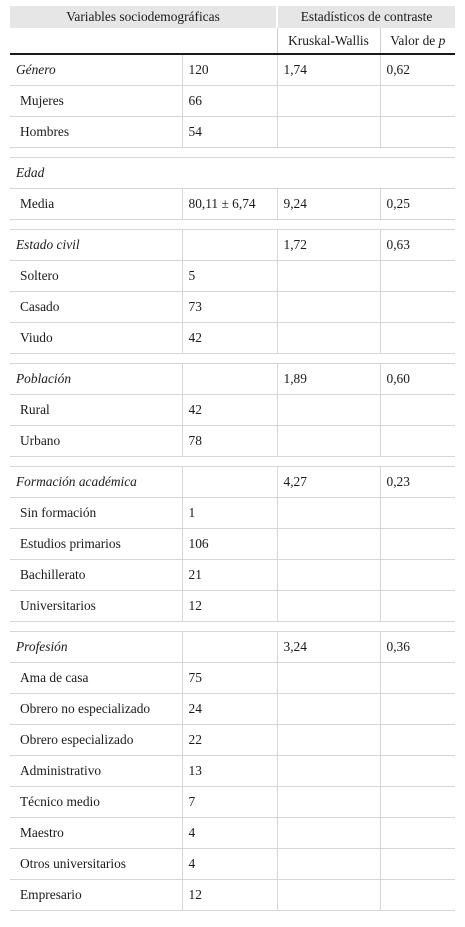 This screenshot has height=927, width=465. I want to click on count-cell: 66, so click(229, 101).